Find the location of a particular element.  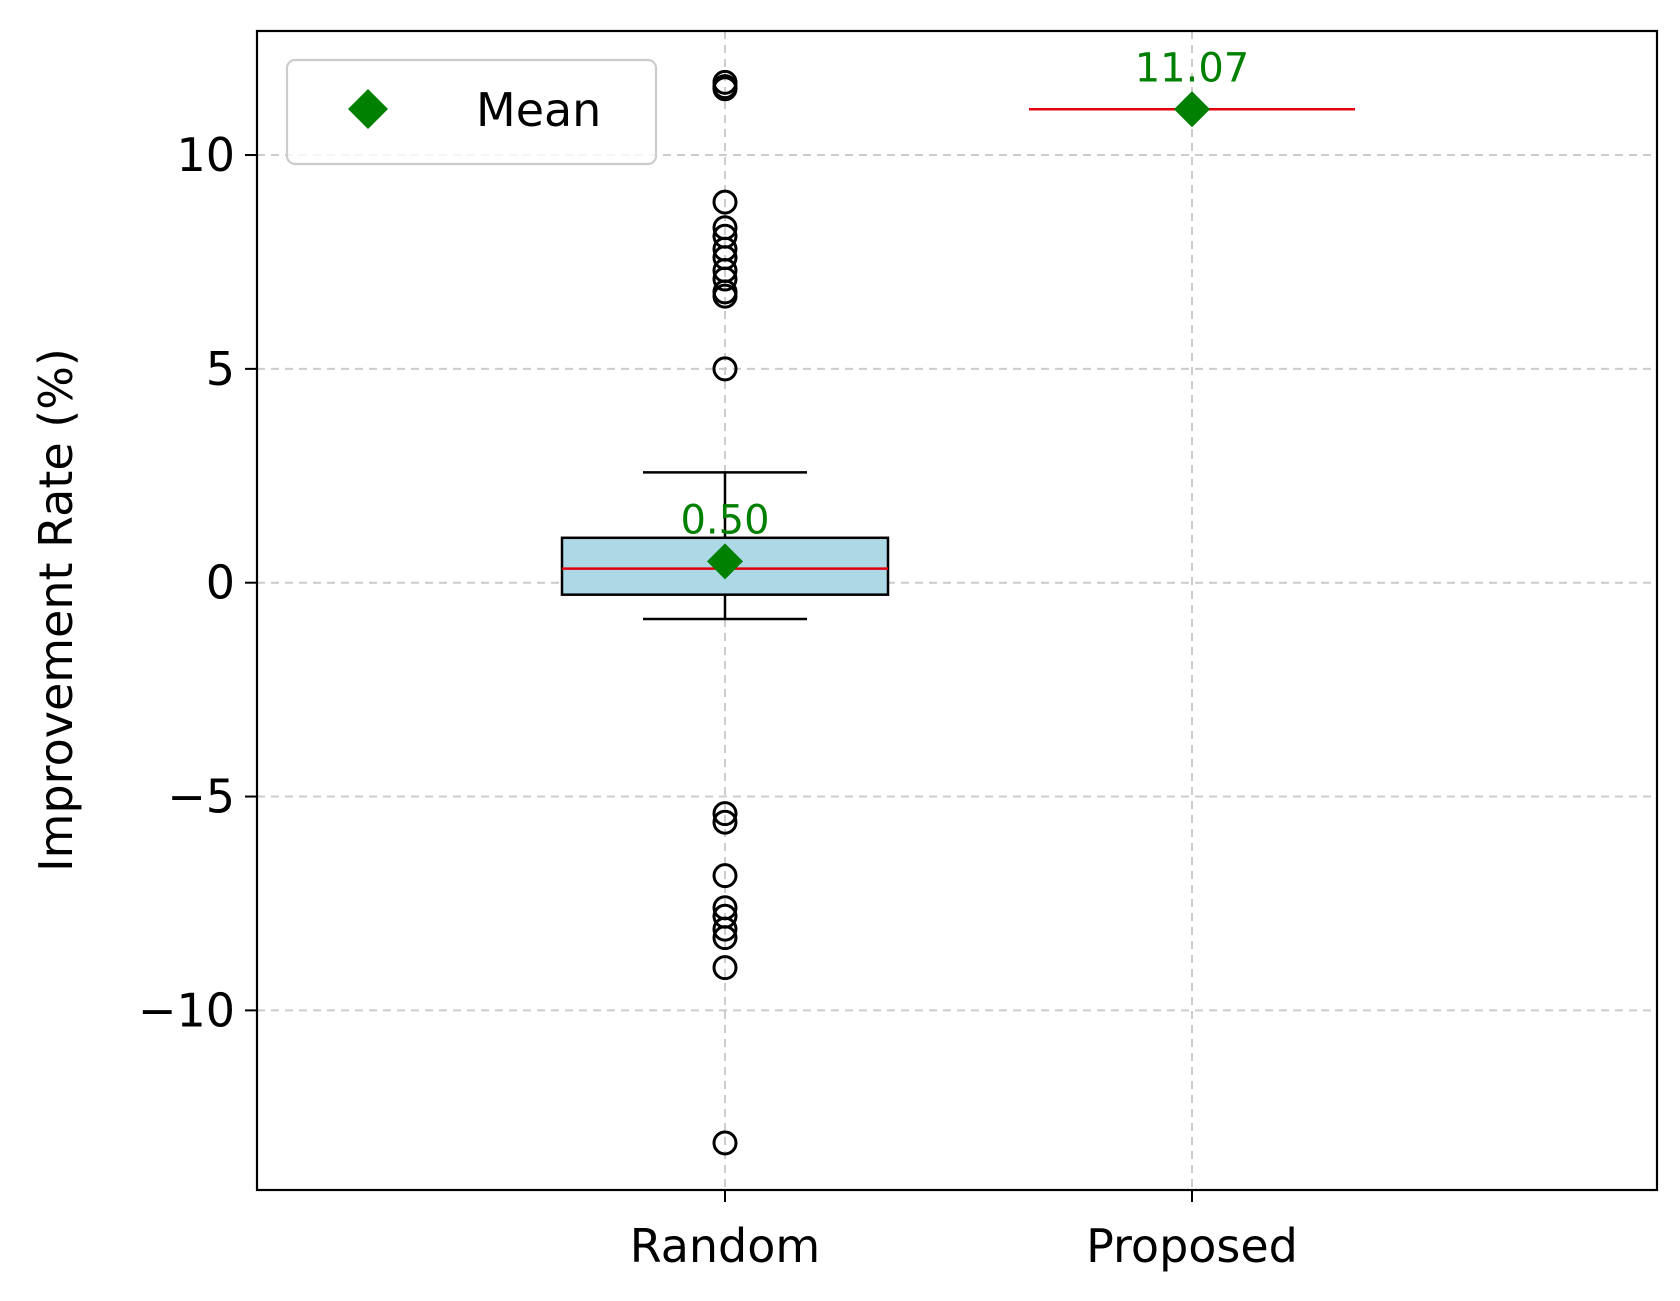

y-axis-label: Improvement Rate (%) is located at coordinates (56, 610).